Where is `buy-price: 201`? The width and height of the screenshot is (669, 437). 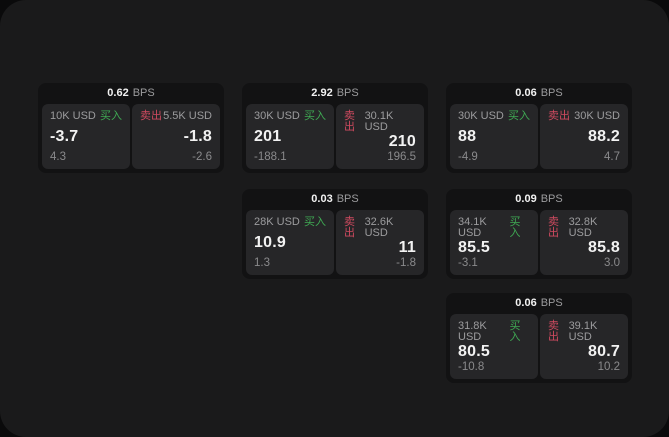 buy-price: 201 is located at coordinates (268, 136).